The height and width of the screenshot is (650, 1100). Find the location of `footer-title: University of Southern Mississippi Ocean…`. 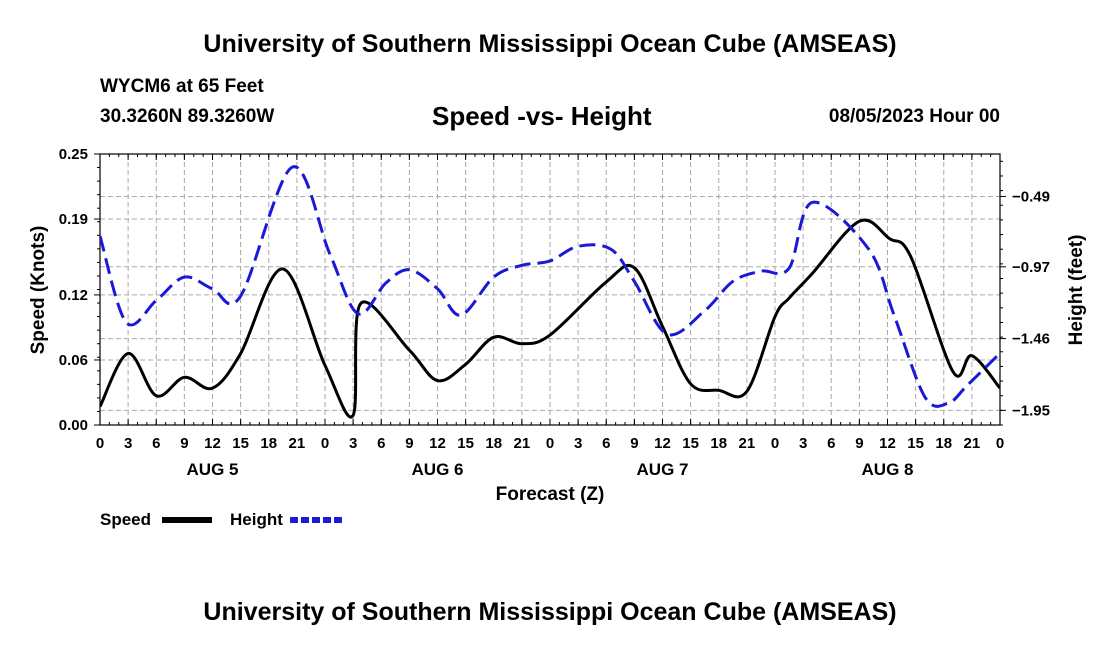

footer-title: University of Southern Mississippi Ocean… is located at coordinates (550, 612).